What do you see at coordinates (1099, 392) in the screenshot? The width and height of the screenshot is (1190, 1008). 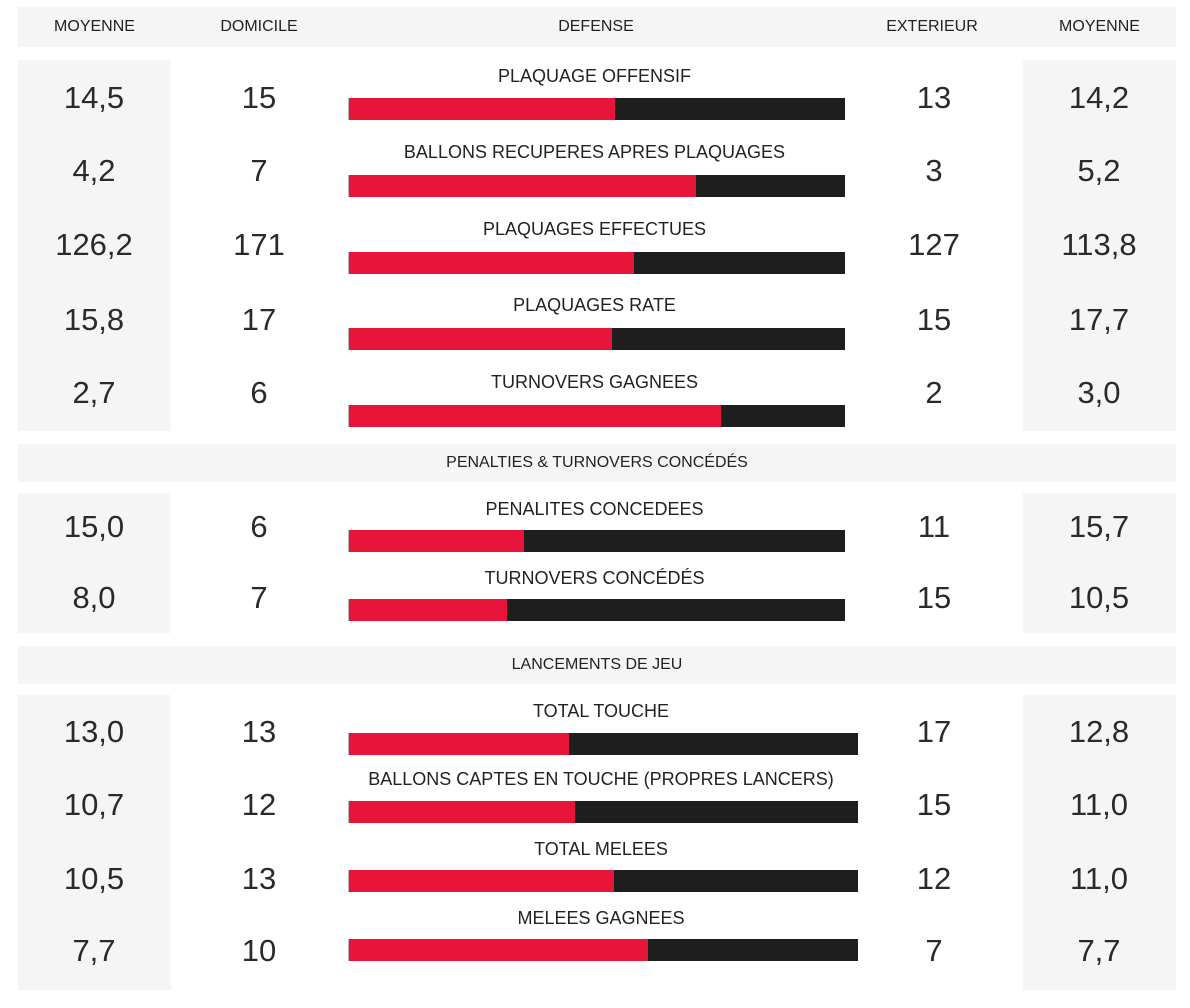 I see `moyenne-away-value: 3,0` at bounding box center [1099, 392].